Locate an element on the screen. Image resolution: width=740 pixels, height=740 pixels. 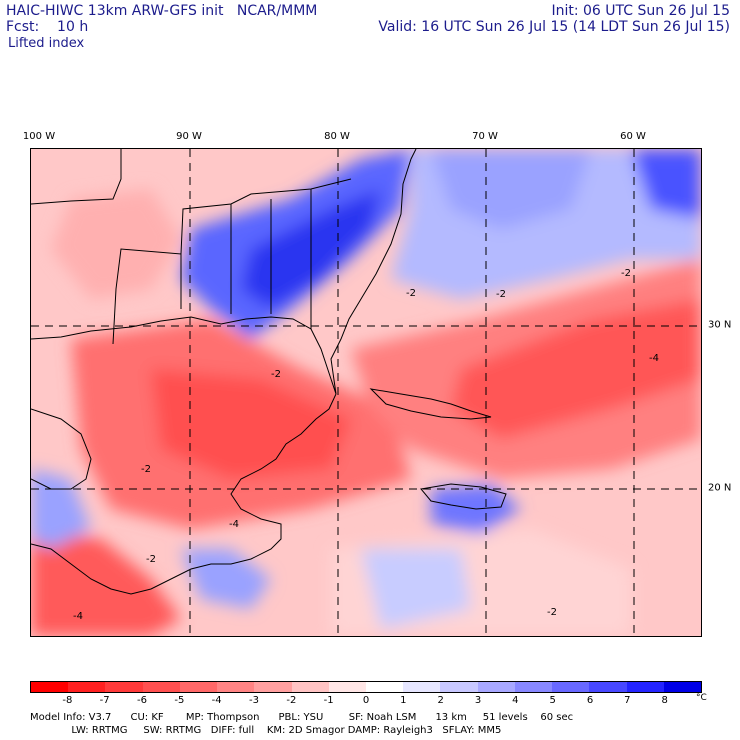
colorbar-tick-label: 2 is located at coordinates (440, 700).